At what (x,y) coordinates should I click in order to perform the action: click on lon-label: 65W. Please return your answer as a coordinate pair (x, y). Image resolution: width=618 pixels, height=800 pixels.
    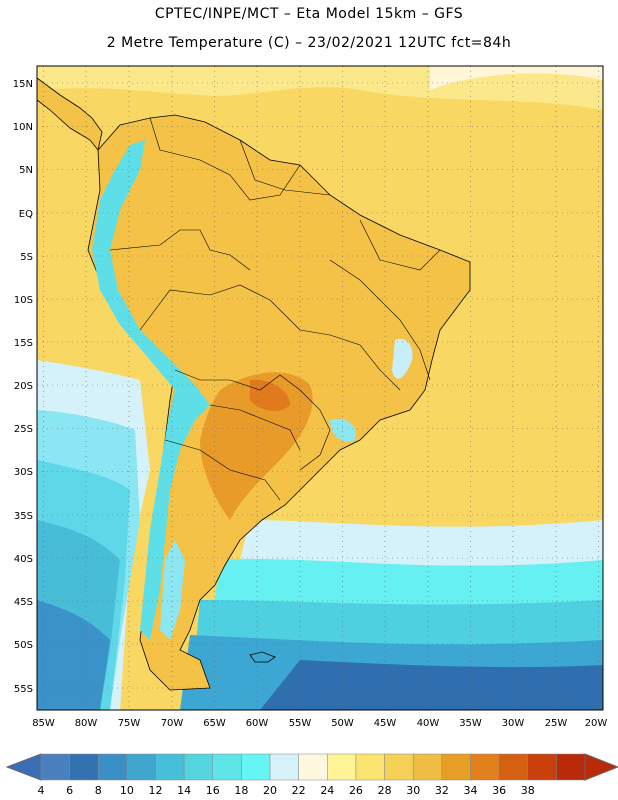
    Looking at the image, I should click on (214, 723).